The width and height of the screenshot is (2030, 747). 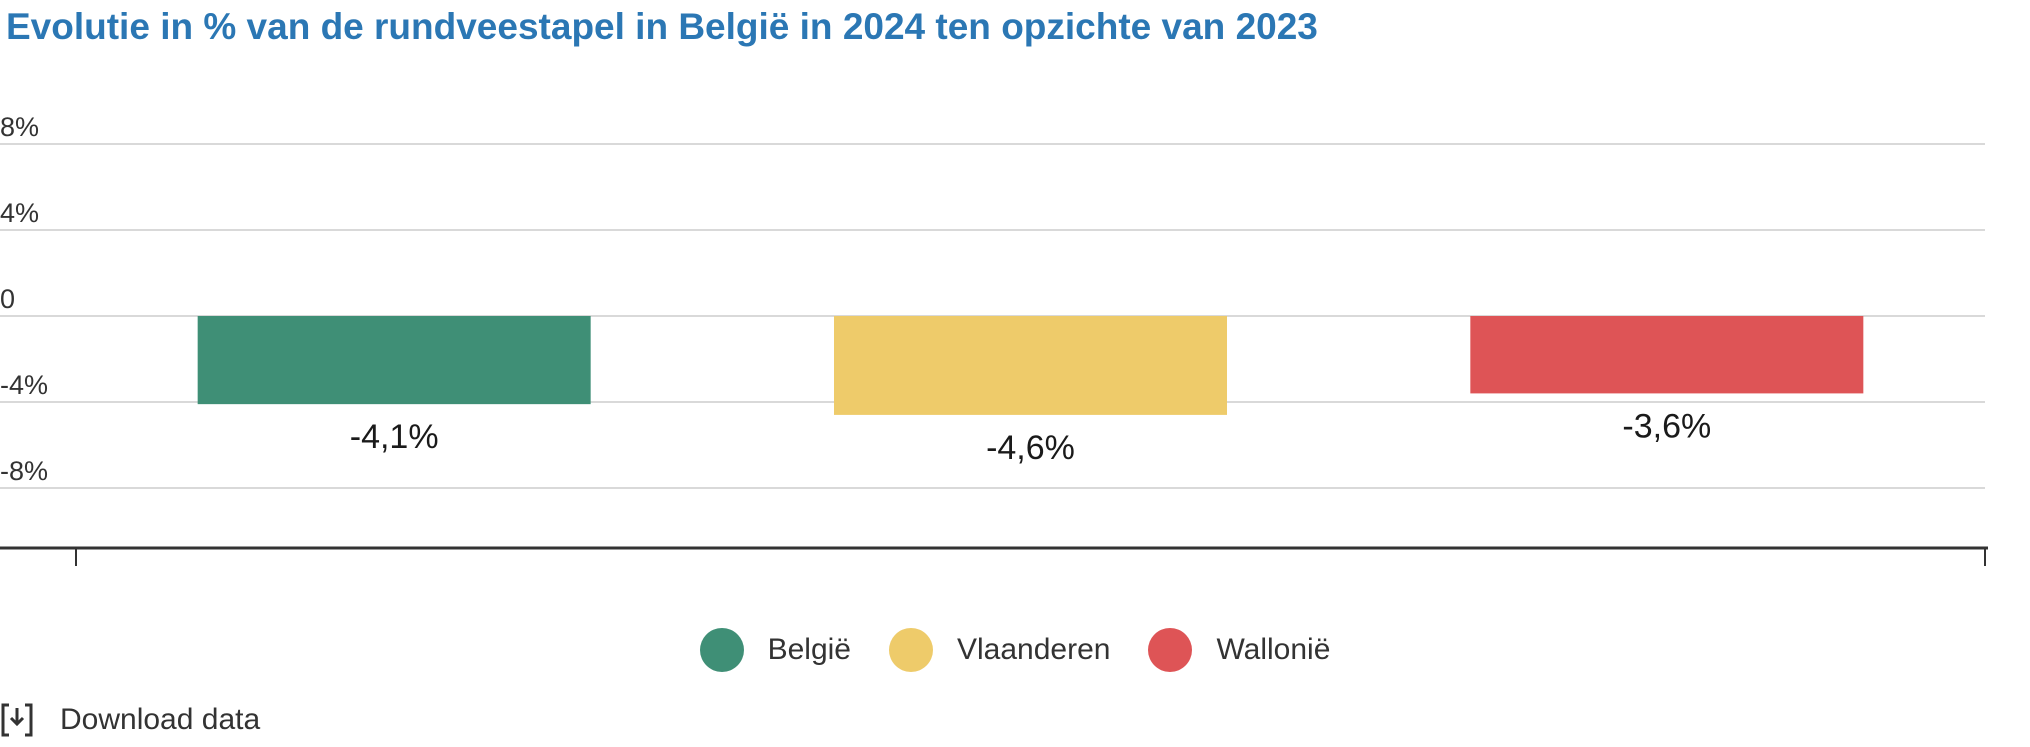 I want to click on legend-item: Vlaanderen, so click(x=999, y=650).